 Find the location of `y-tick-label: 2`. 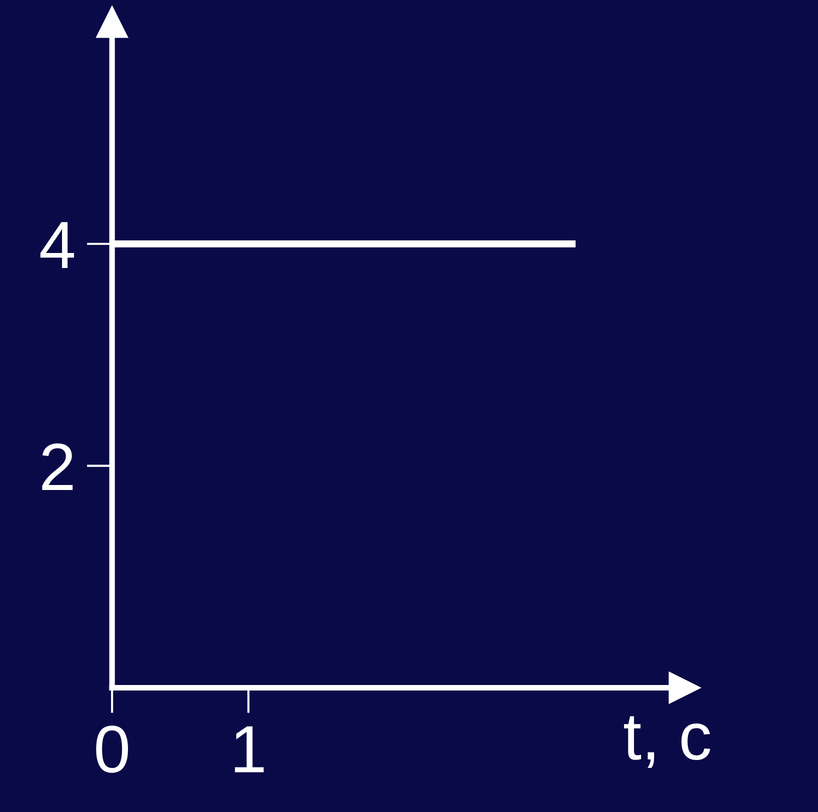

y-tick-label: 2 is located at coordinates (57, 466).